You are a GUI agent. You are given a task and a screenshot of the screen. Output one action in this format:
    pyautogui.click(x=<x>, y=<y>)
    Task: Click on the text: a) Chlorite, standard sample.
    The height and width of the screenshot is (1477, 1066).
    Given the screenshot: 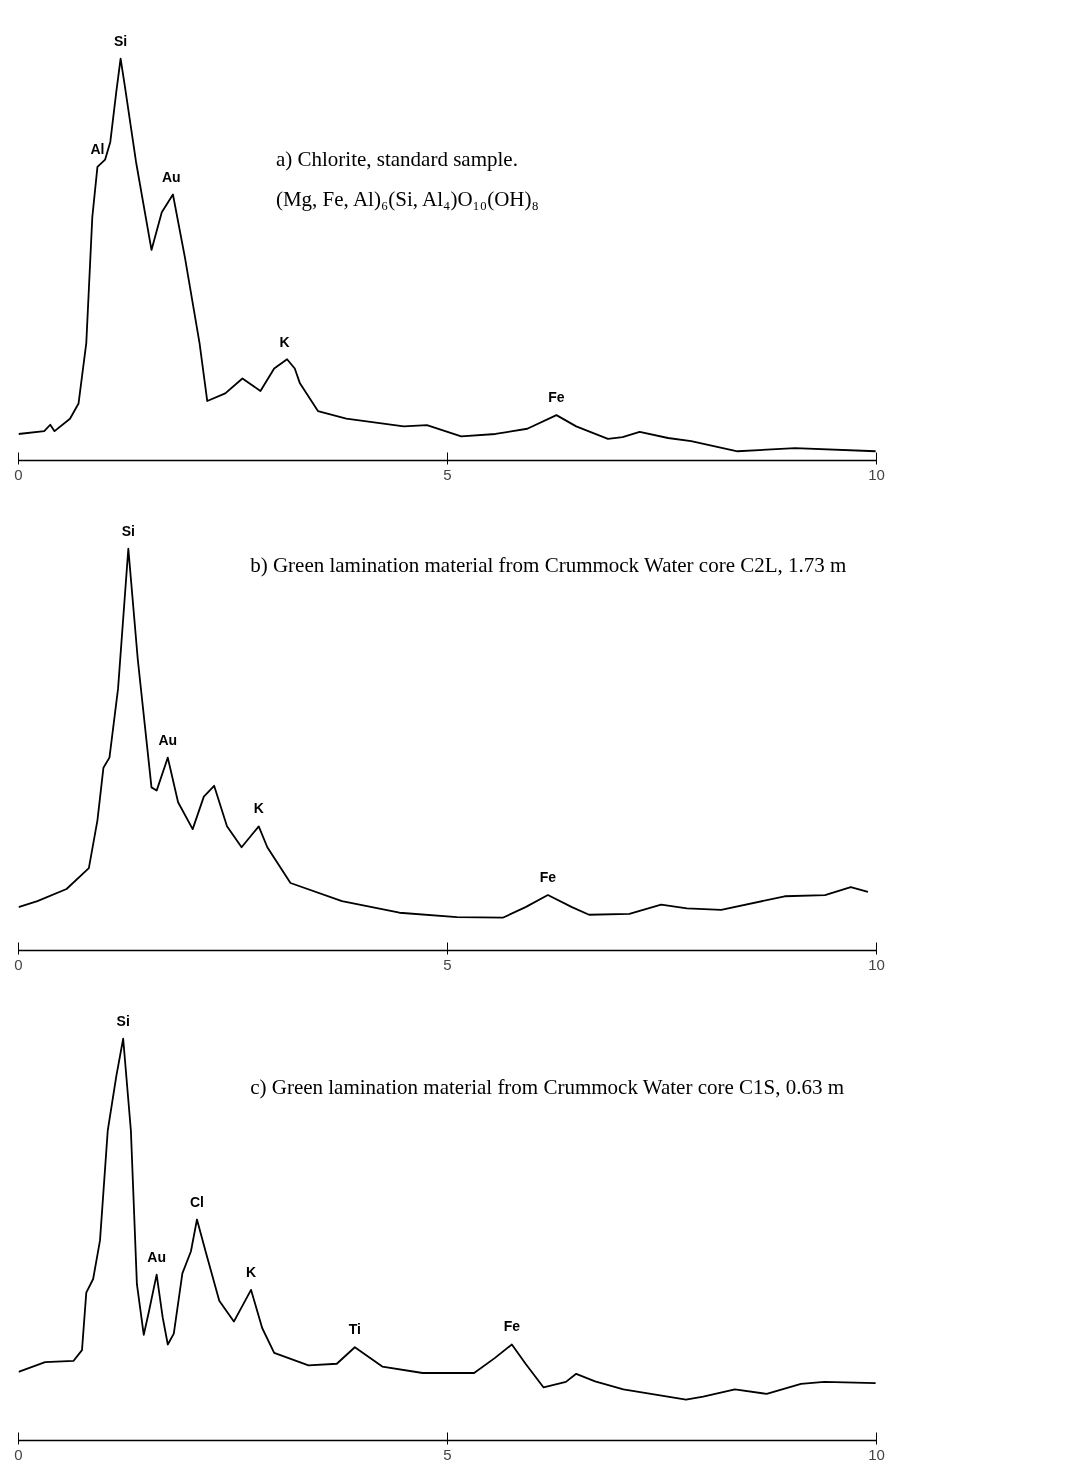 What is the action you would take?
    pyautogui.click(x=396, y=159)
    